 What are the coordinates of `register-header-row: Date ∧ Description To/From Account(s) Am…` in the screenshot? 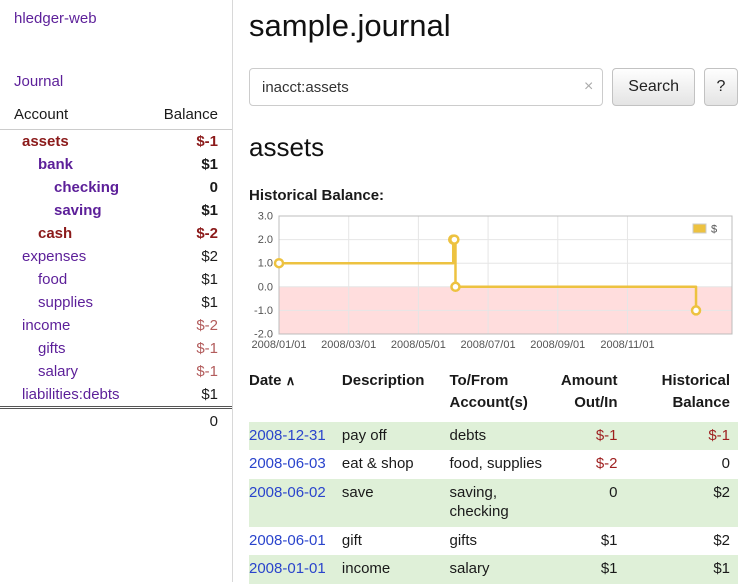 It's located at (493, 395).